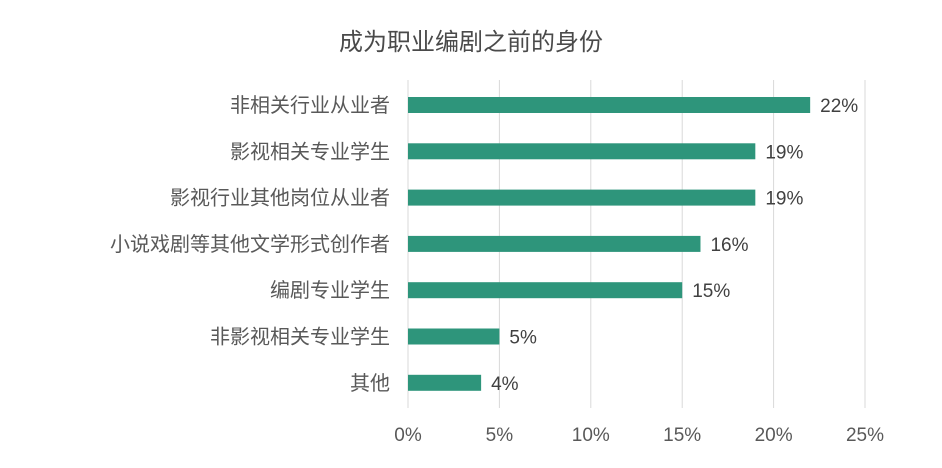 The image size is (942, 468). Describe the element at coordinates (505, 384) in the screenshot. I see `data-label: 4%` at that location.